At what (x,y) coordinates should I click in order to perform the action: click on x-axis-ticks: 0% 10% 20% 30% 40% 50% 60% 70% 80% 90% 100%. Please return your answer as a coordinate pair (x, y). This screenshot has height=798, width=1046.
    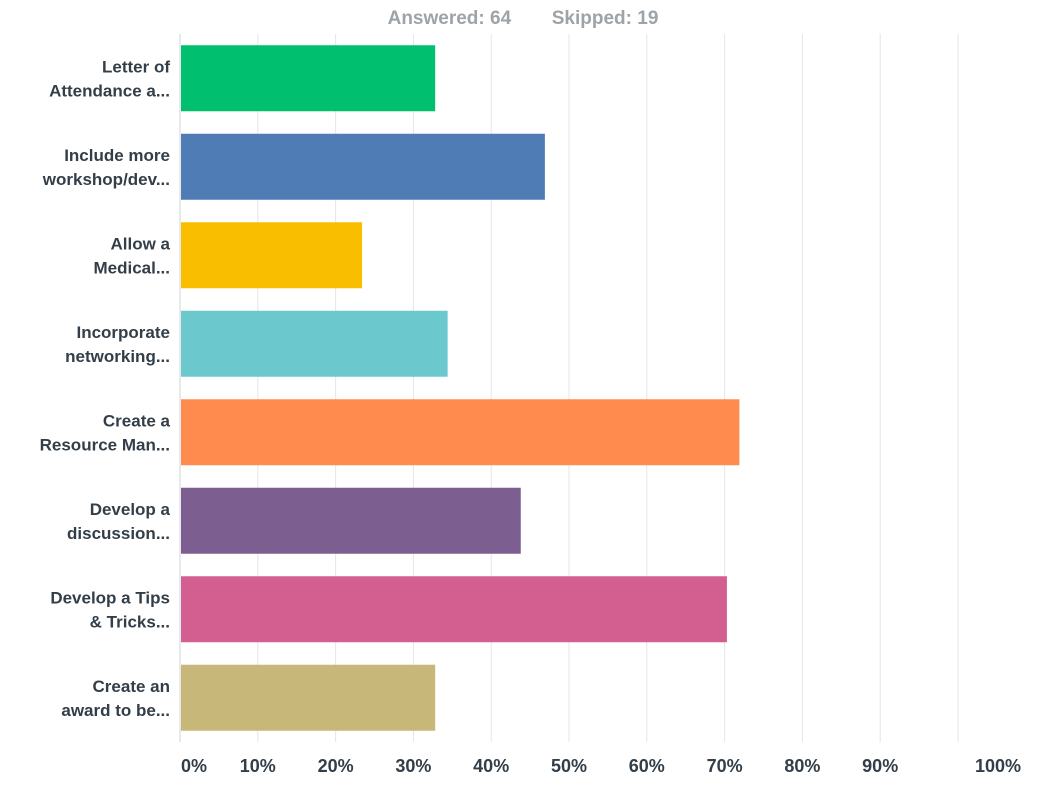
    Looking at the image, I should click on (601, 766).